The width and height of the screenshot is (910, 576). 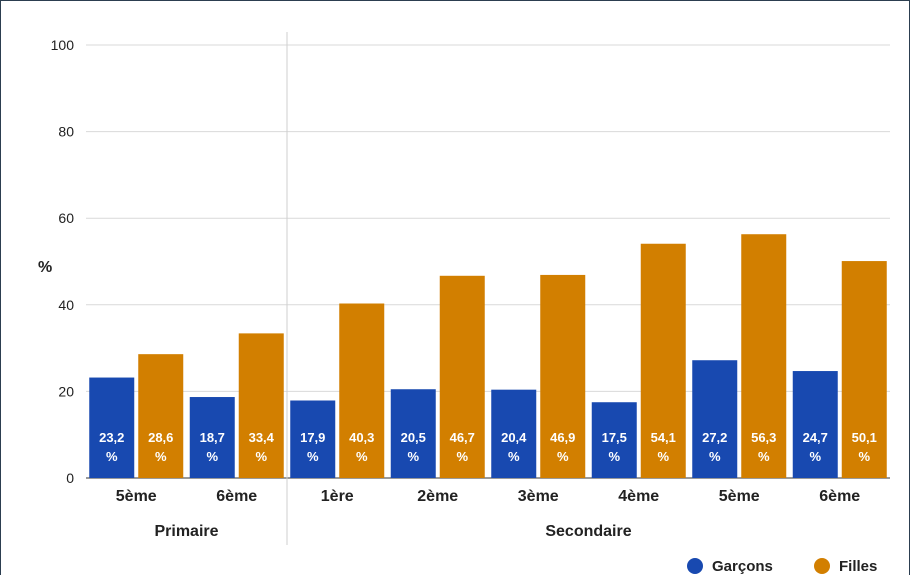 What do you see at coordinates (858, 566) in the screenshot?
I see `legend-label: Filles` at bounding box center [858, 566].